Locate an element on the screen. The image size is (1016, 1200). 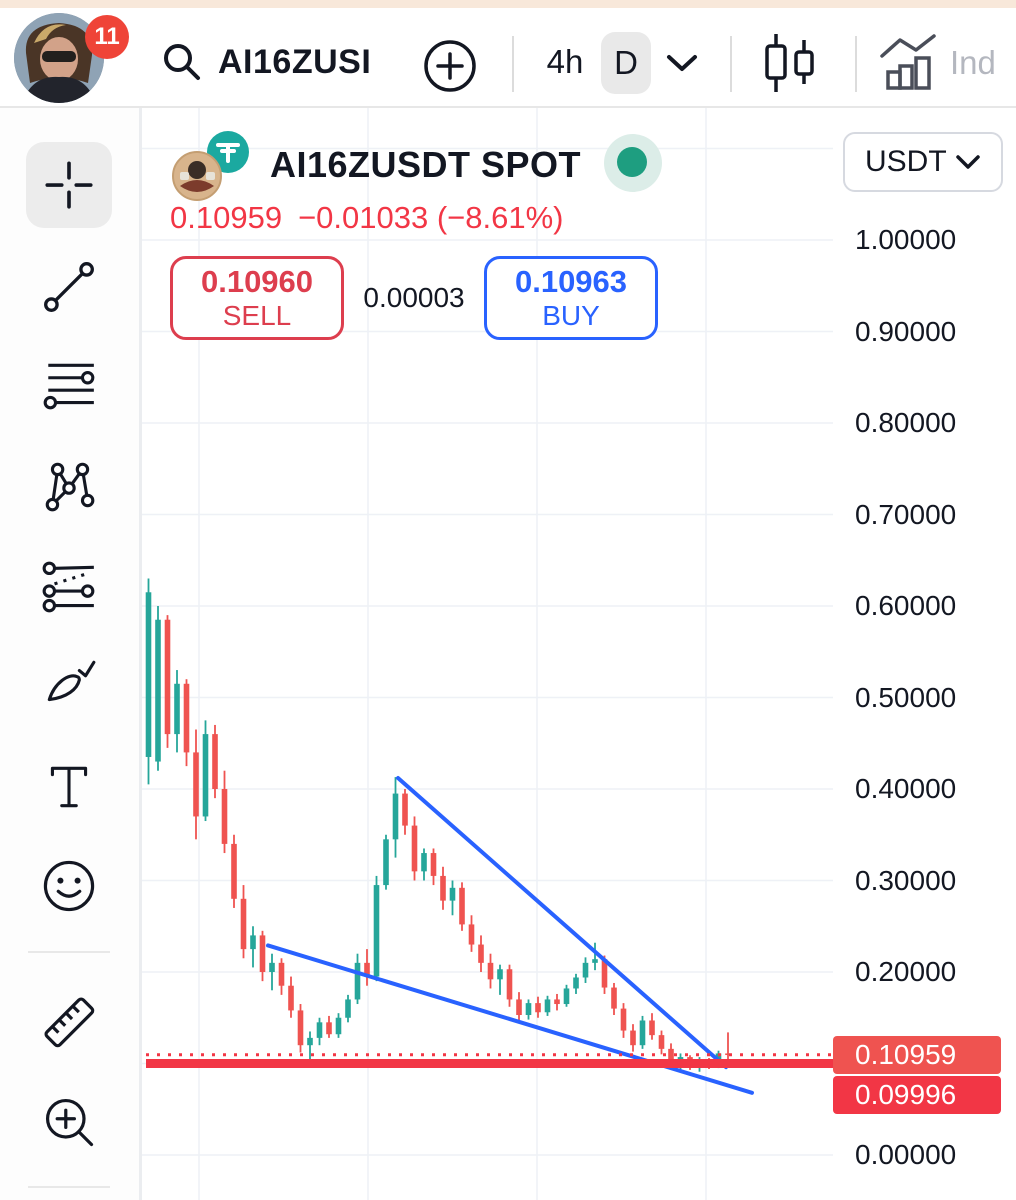
tool-parallel-channel is located at coordinates (69, 588).